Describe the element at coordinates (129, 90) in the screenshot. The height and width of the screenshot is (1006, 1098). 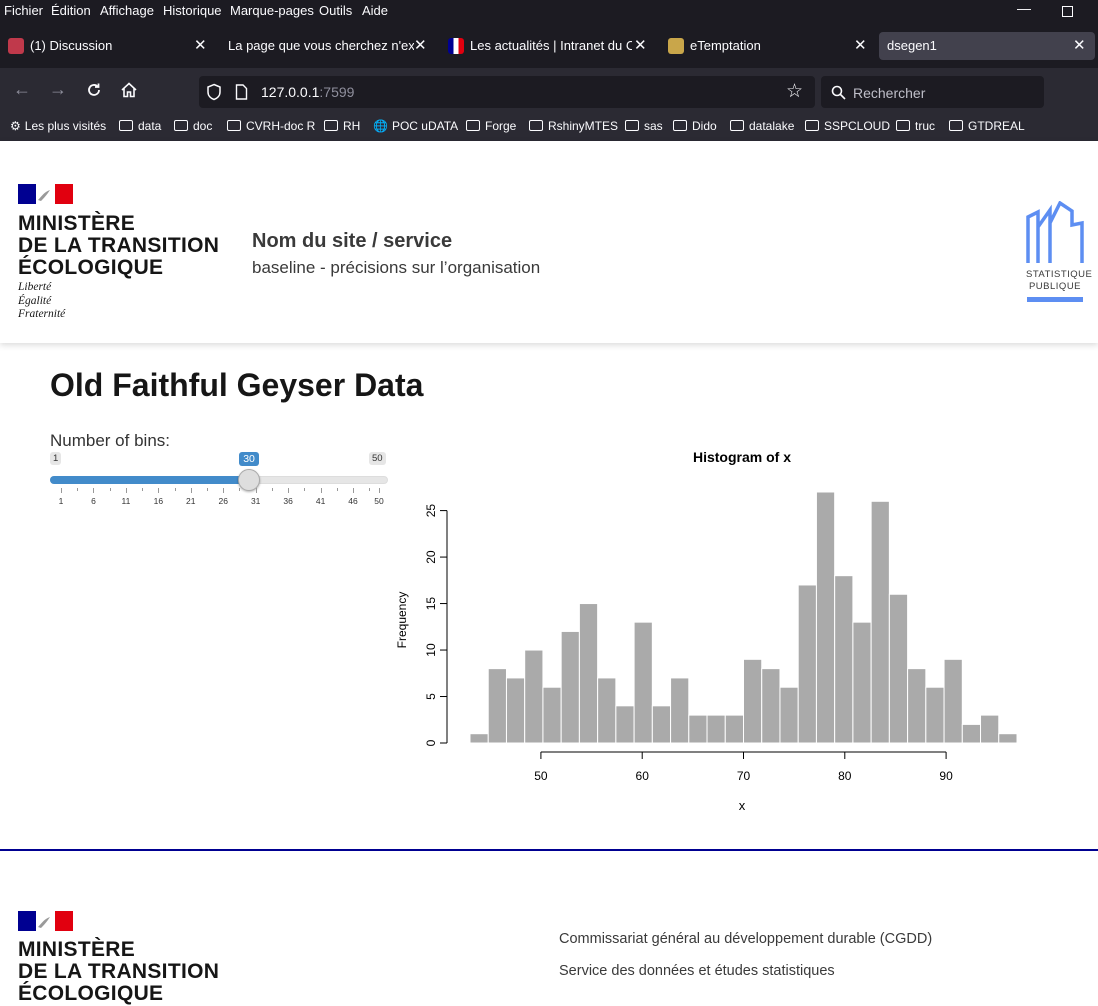
I see `home-icon` at that location.